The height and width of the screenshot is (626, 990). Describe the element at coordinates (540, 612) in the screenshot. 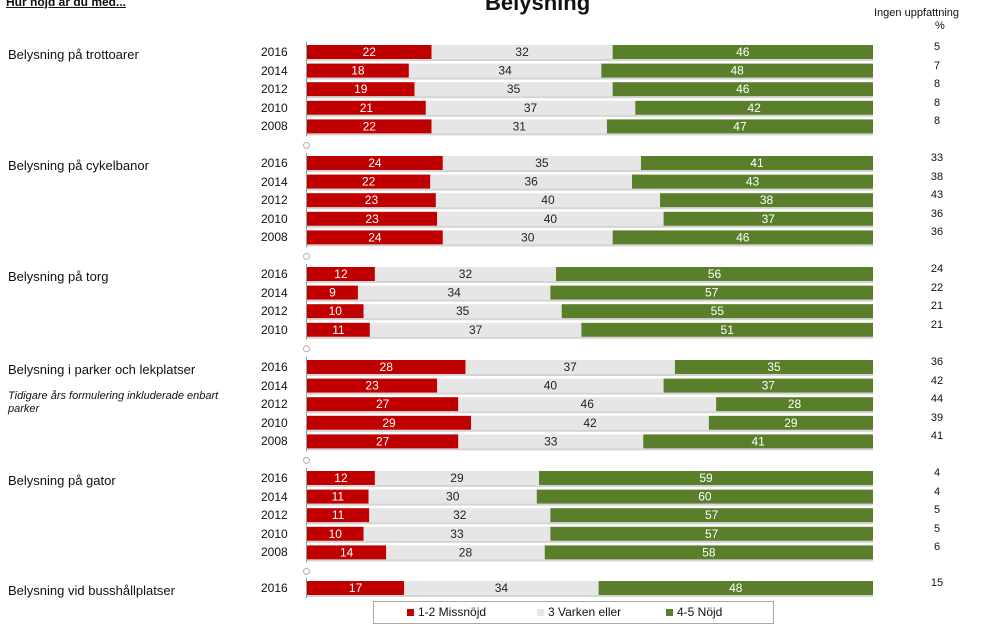

I see `legend-swatch-neutral` at that location.